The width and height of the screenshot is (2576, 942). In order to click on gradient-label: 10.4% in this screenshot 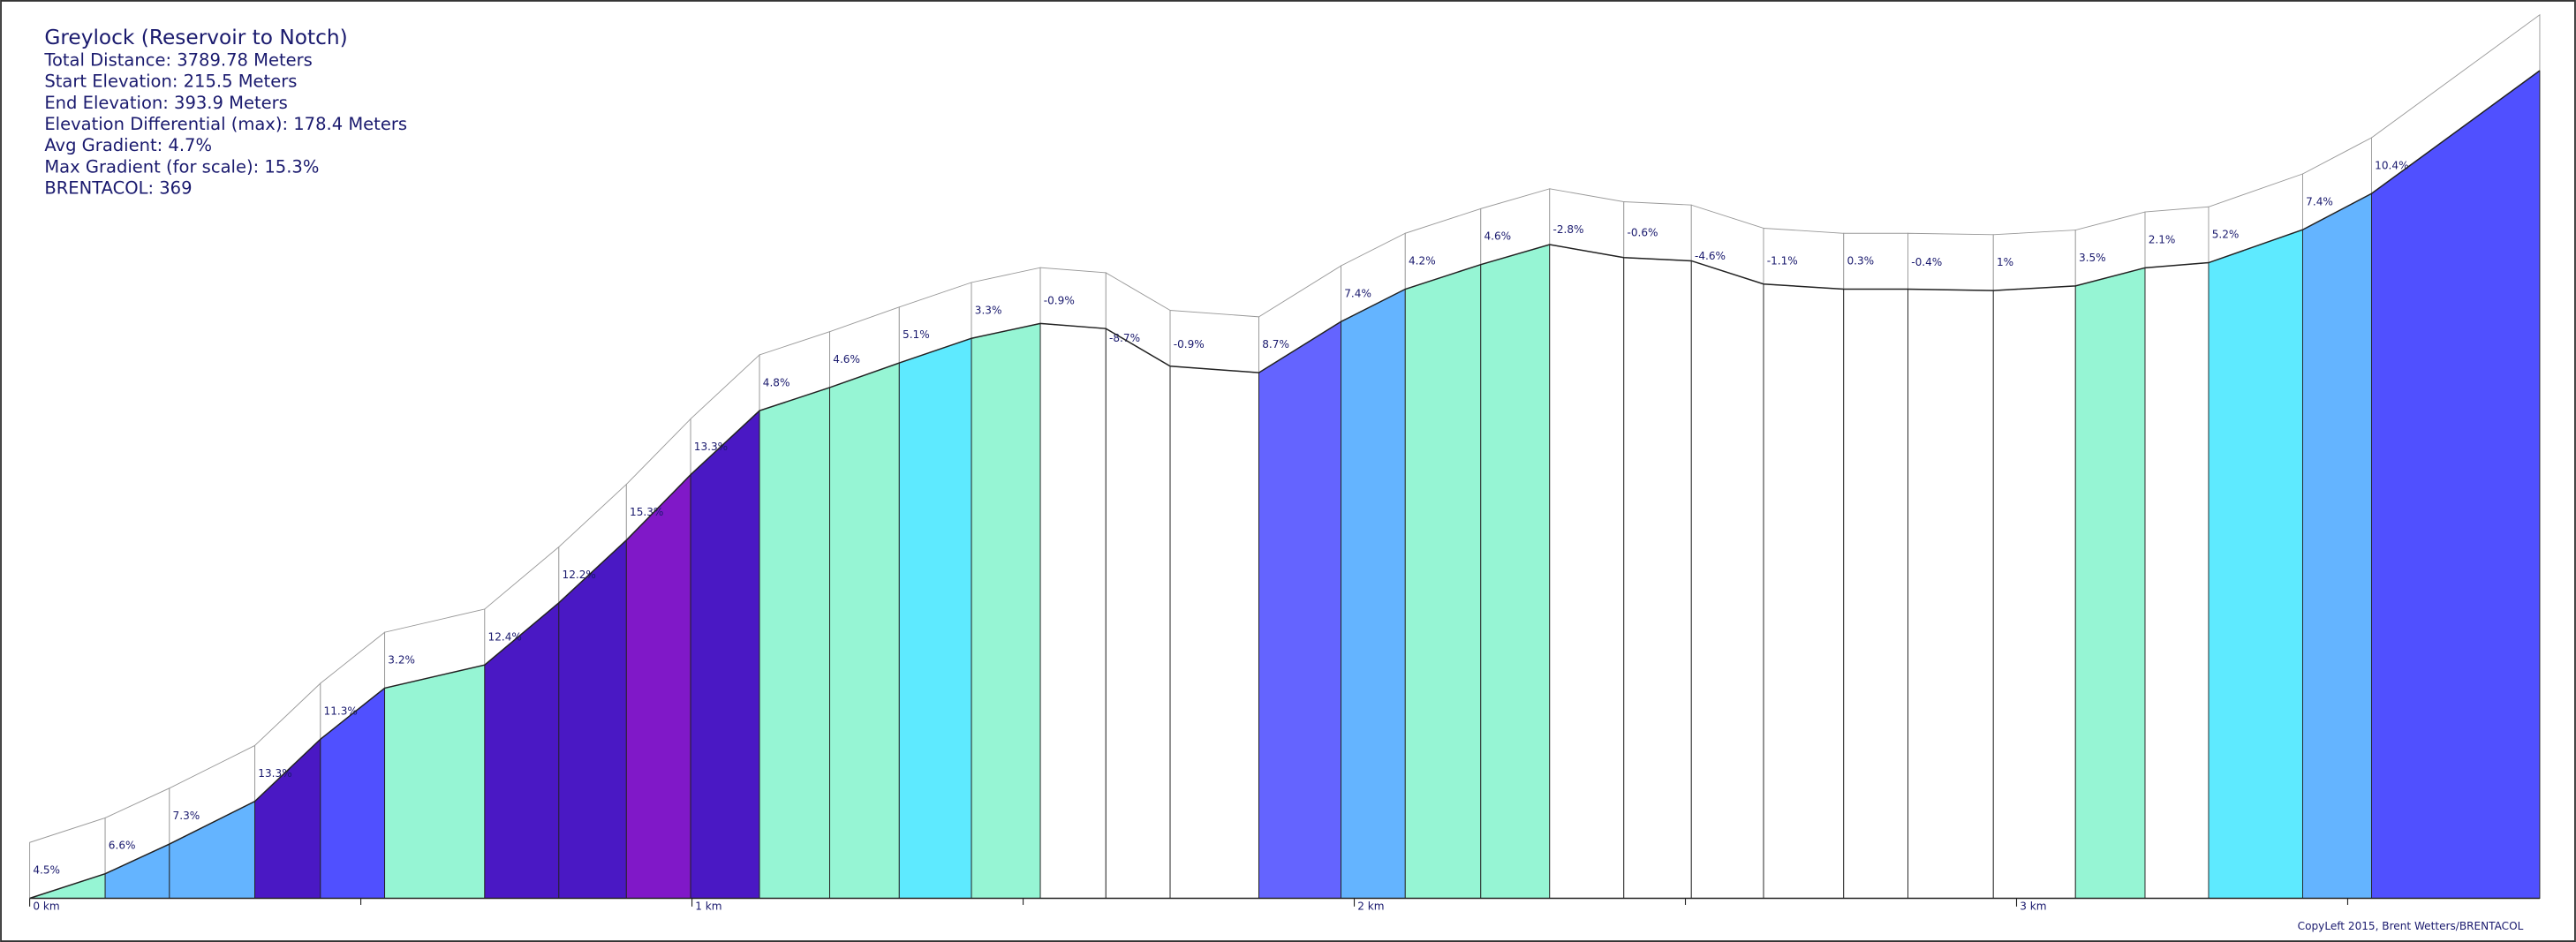, I will do `click(2392, 165)`.